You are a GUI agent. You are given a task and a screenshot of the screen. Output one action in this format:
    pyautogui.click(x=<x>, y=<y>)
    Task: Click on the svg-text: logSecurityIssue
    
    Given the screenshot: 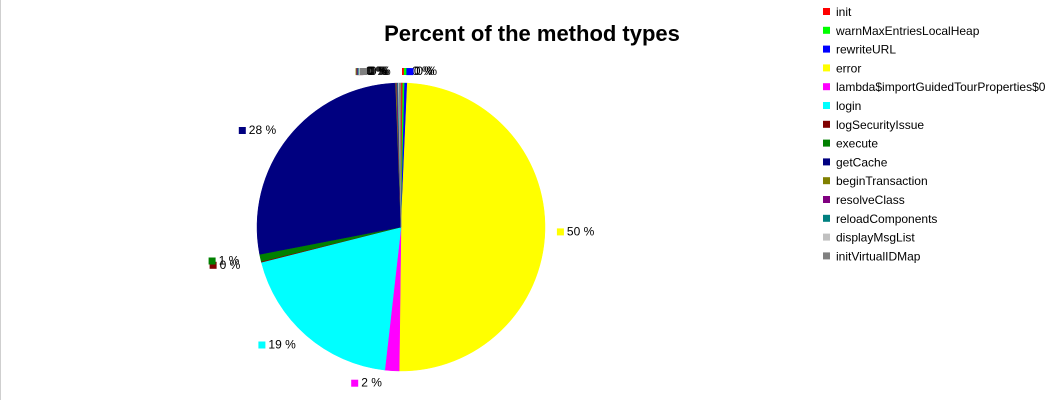 What is the action you would take?
    pyautogui.click(x=880, y=125)
    